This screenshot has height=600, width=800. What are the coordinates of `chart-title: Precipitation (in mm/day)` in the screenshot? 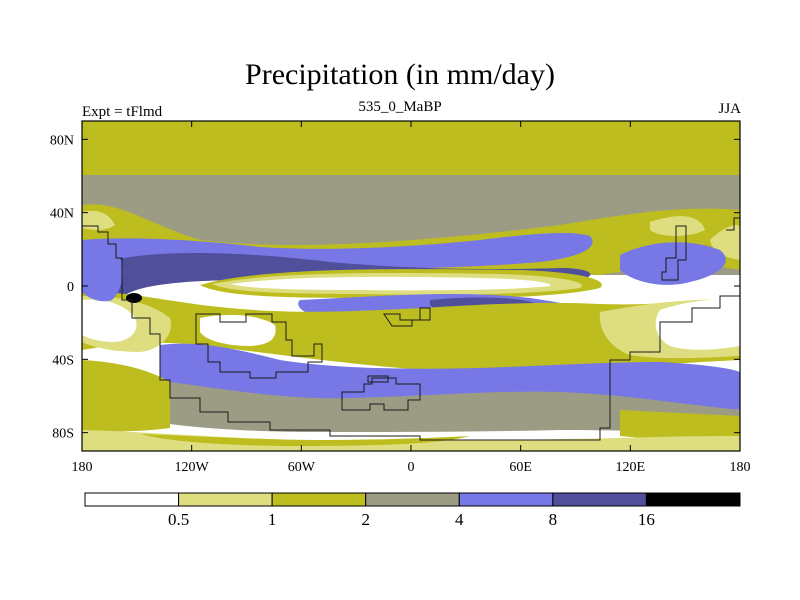 It's located at (400, 74).